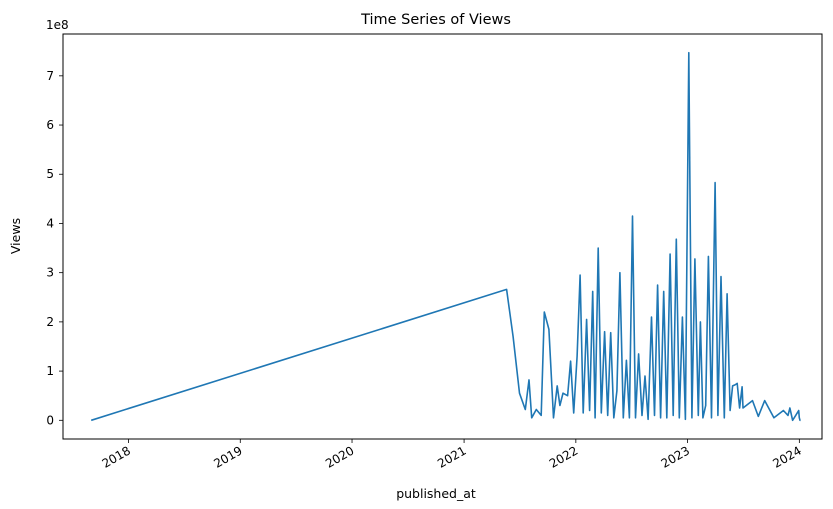 The image size is (833, 509). What do you see at coordinates (50, 76) in the screenshot?
I see `y-tick-label: 7` at bounding box center [50, 76].